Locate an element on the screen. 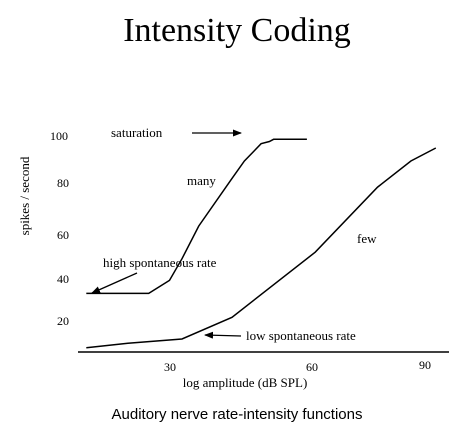 Image resolution: width=474 pixels, height=438 pixels. y-tick-label-60: 60 is located at coordinates (63, 235).